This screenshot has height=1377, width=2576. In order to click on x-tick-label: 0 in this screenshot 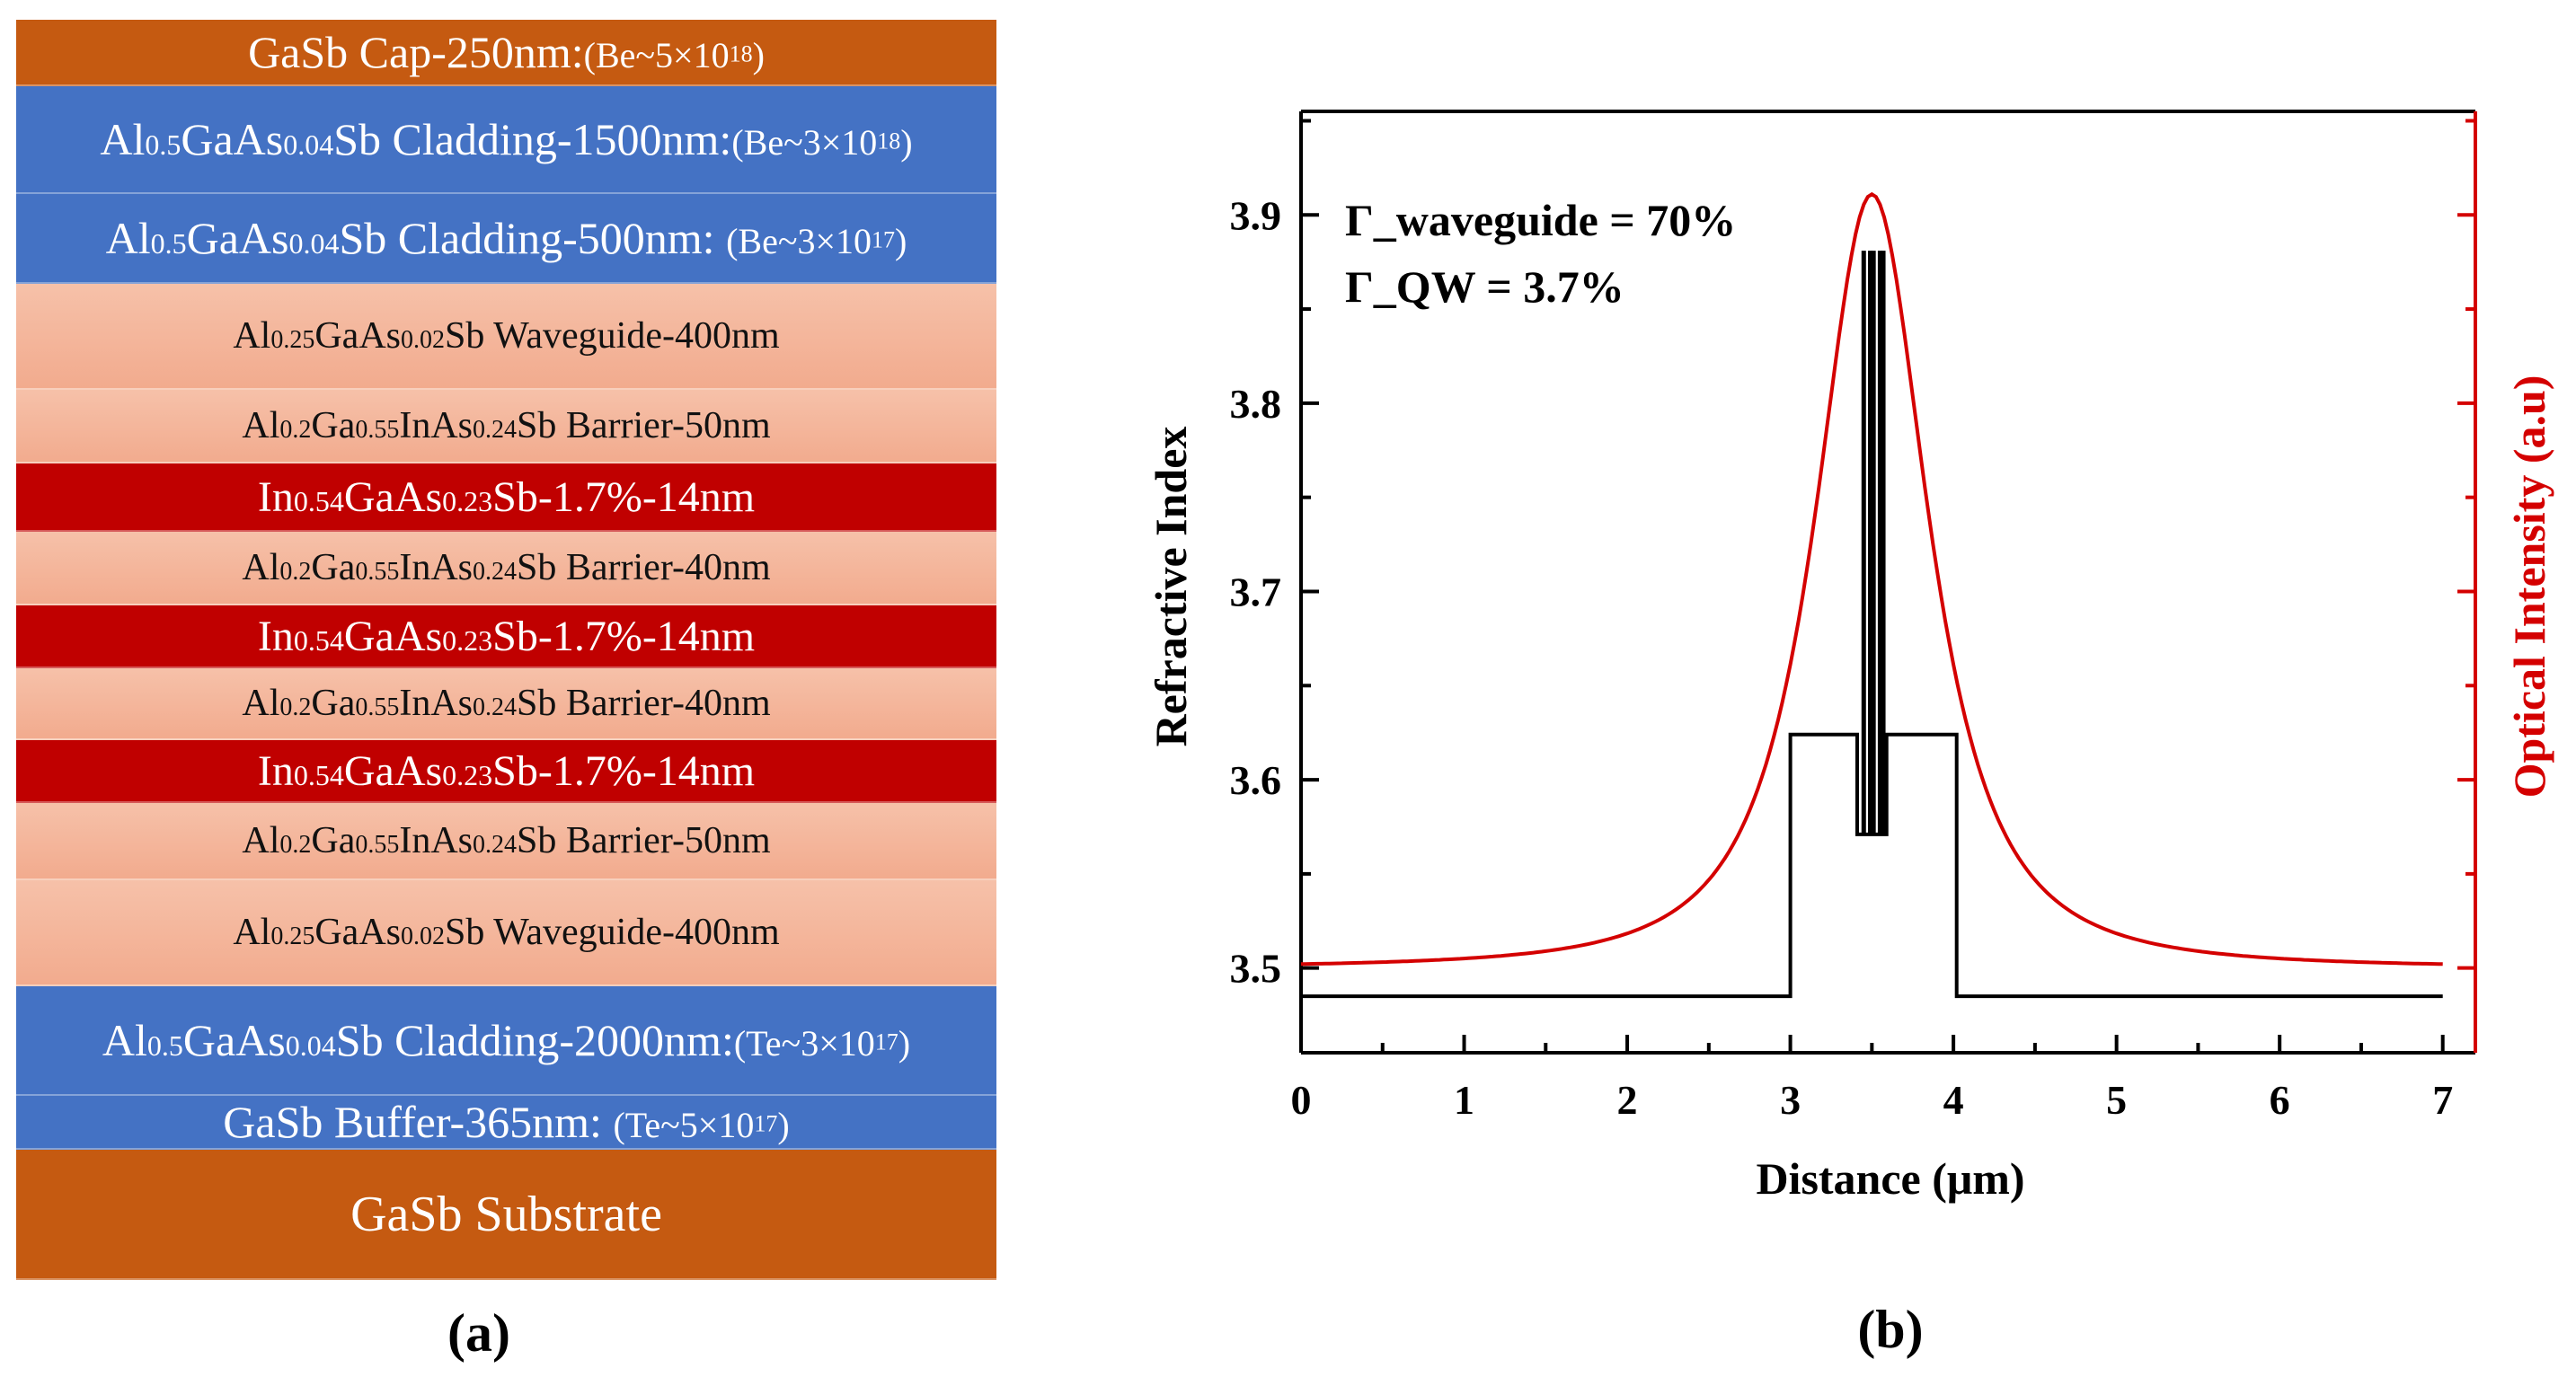, I will do `click(1301, 1100)`.